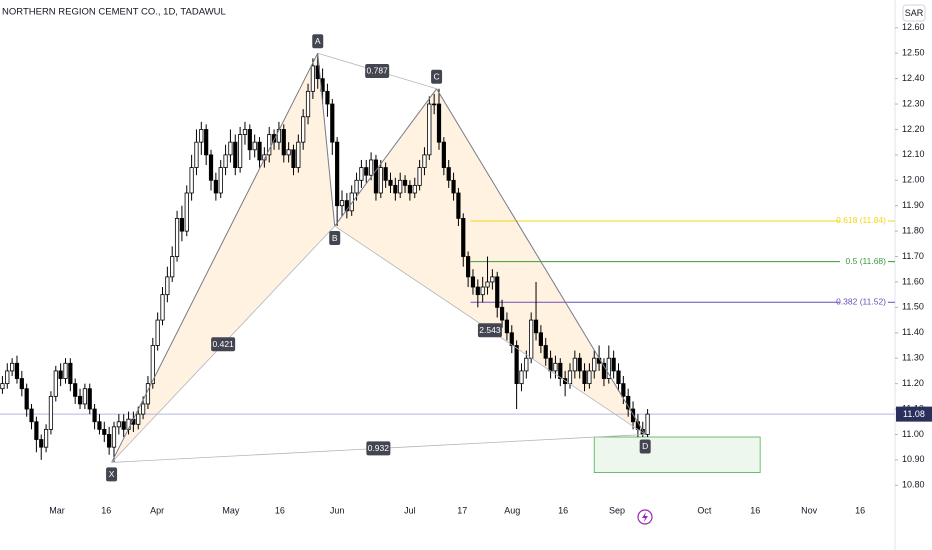 The width and height of the screenshot is (932, 550). I want to click on ratio-label: 2.543, so click(490, 330).